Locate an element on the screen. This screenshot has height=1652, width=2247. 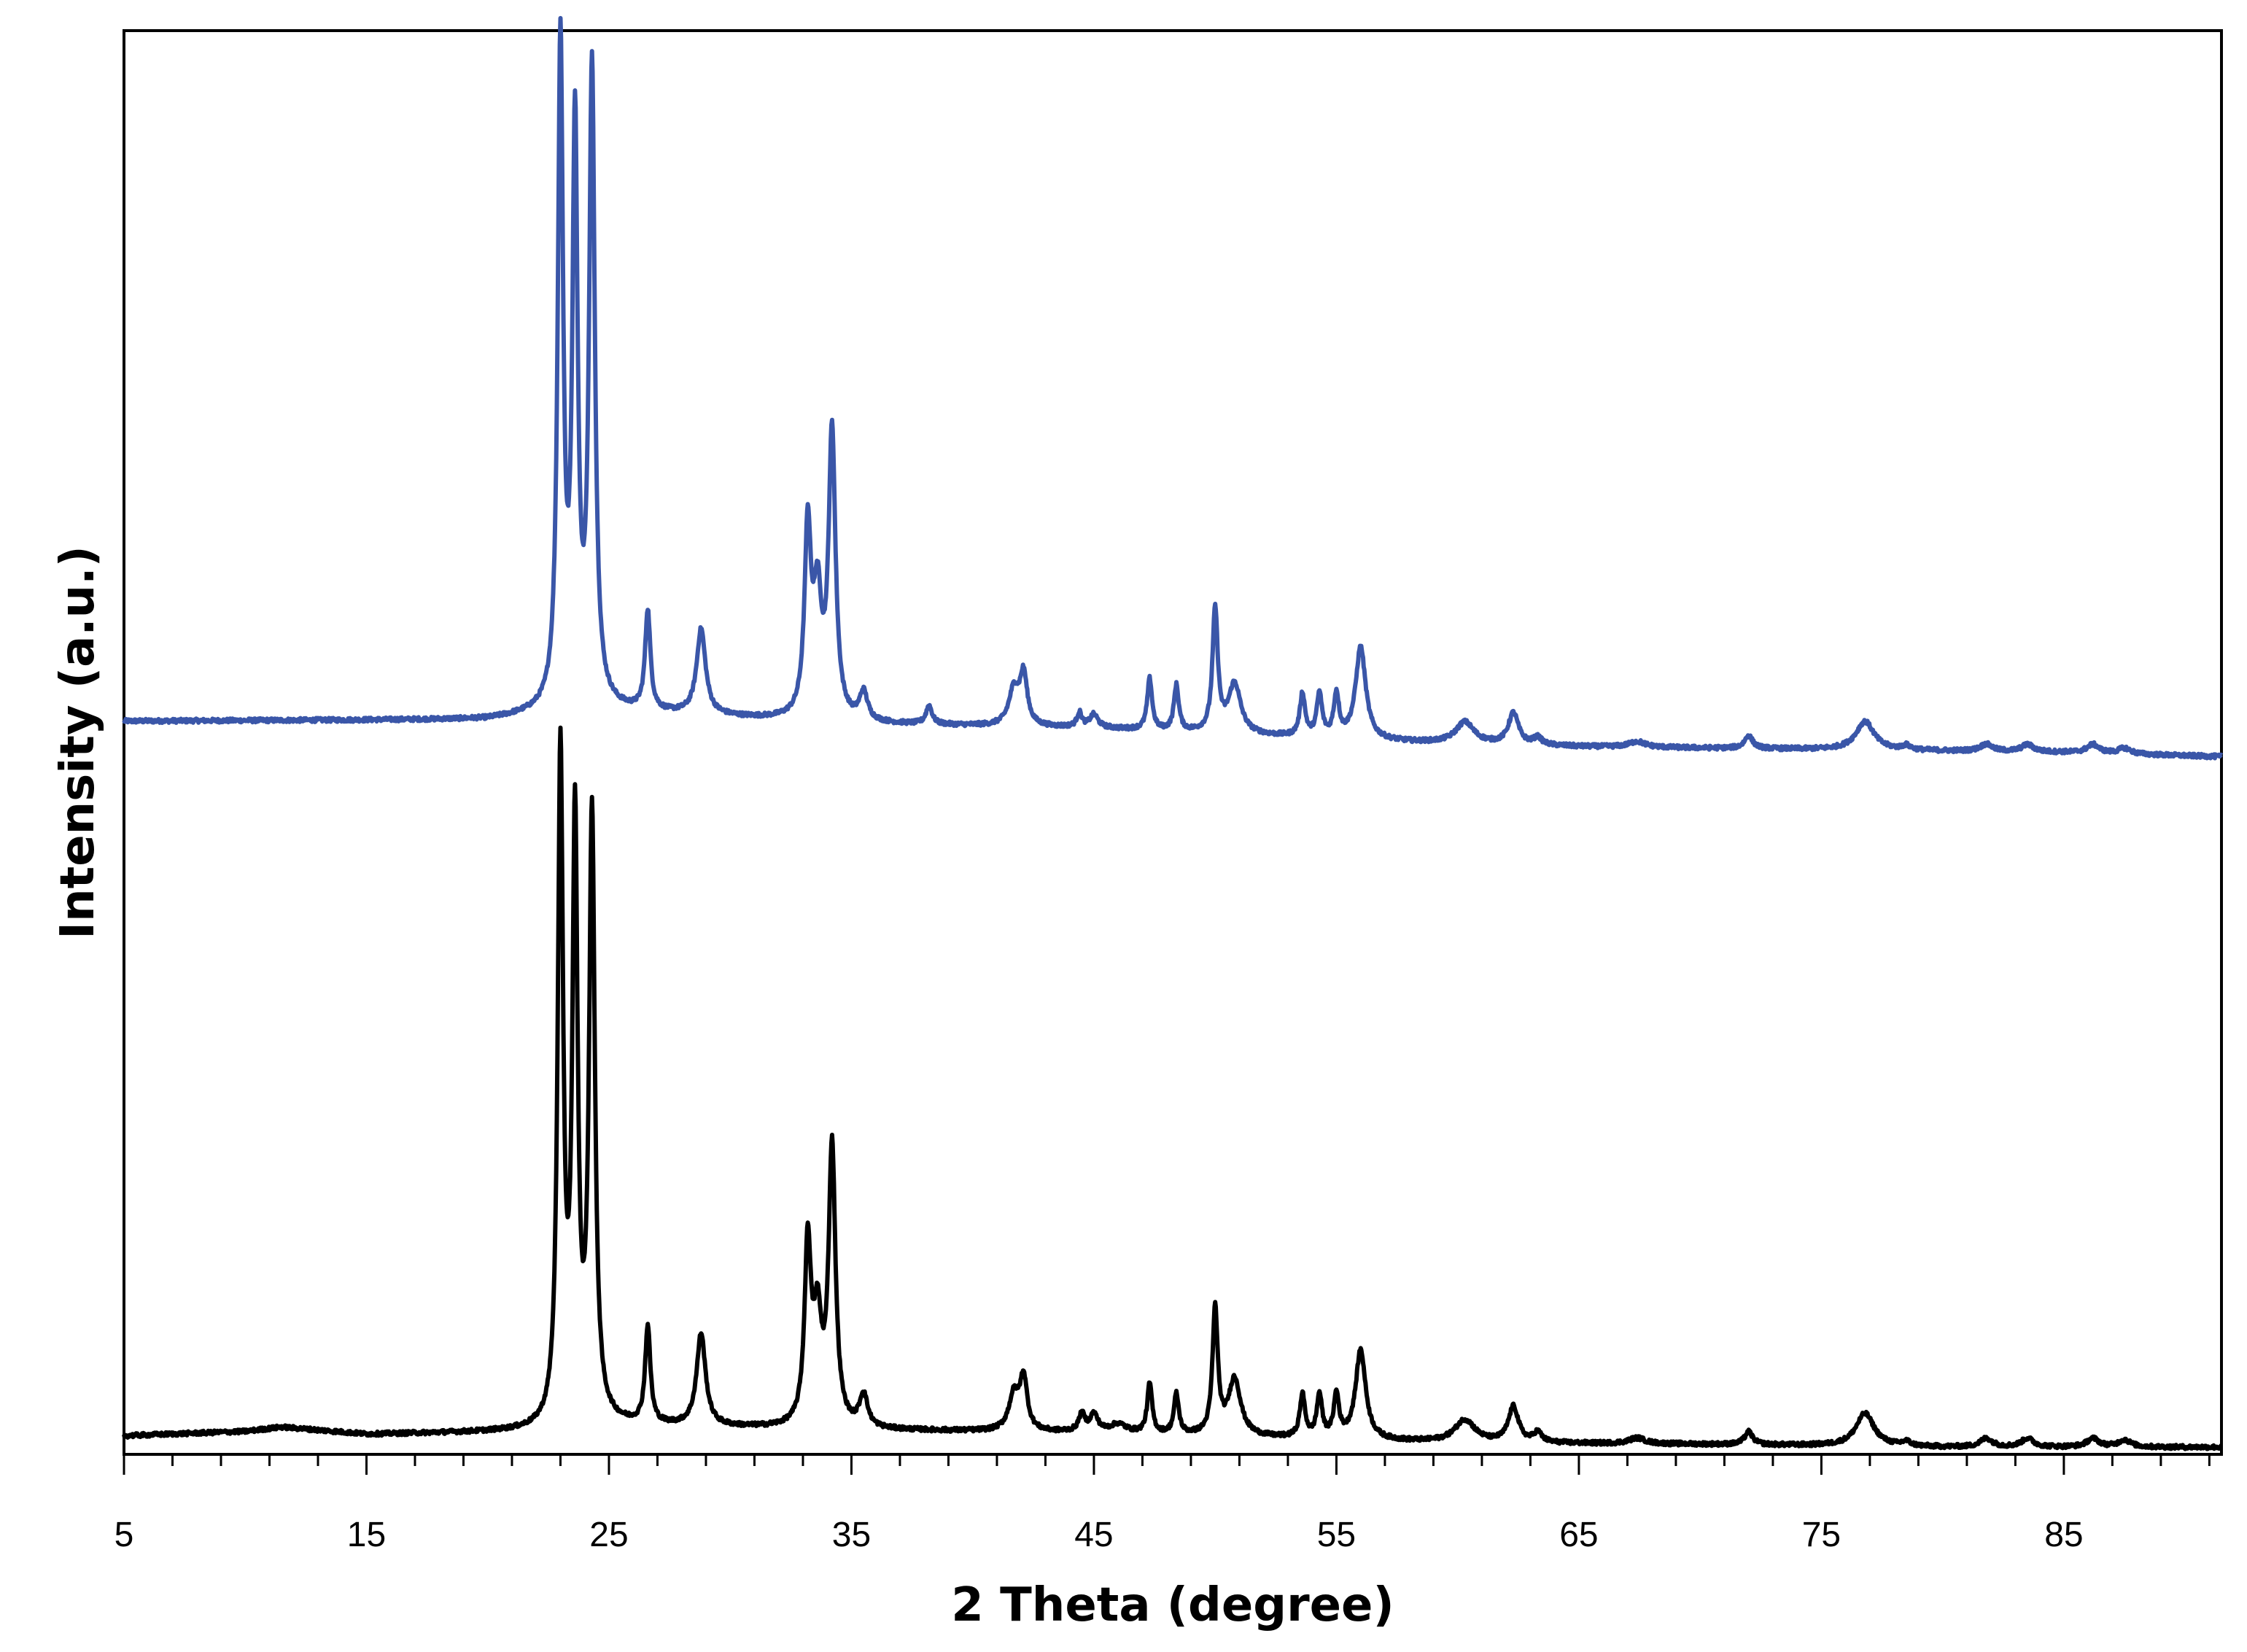
x-axis-tick-labels: 5 15 25 35 45 55 65 75 85 is located at coordinates (1099, 1535).